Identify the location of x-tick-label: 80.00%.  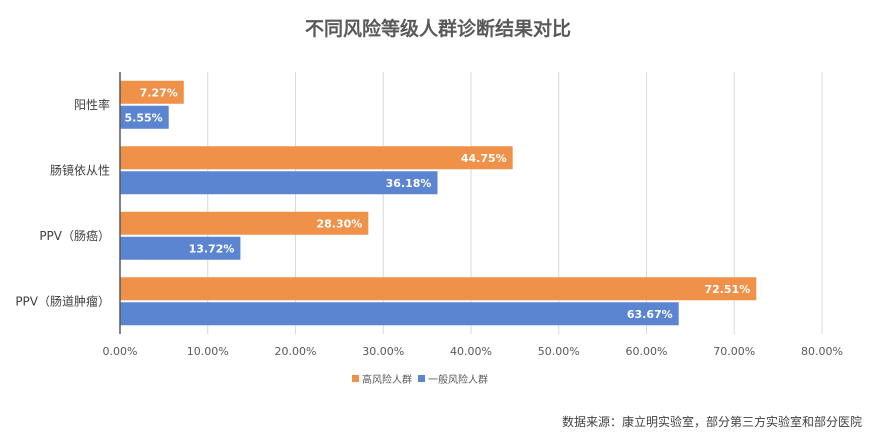
(822, 351).